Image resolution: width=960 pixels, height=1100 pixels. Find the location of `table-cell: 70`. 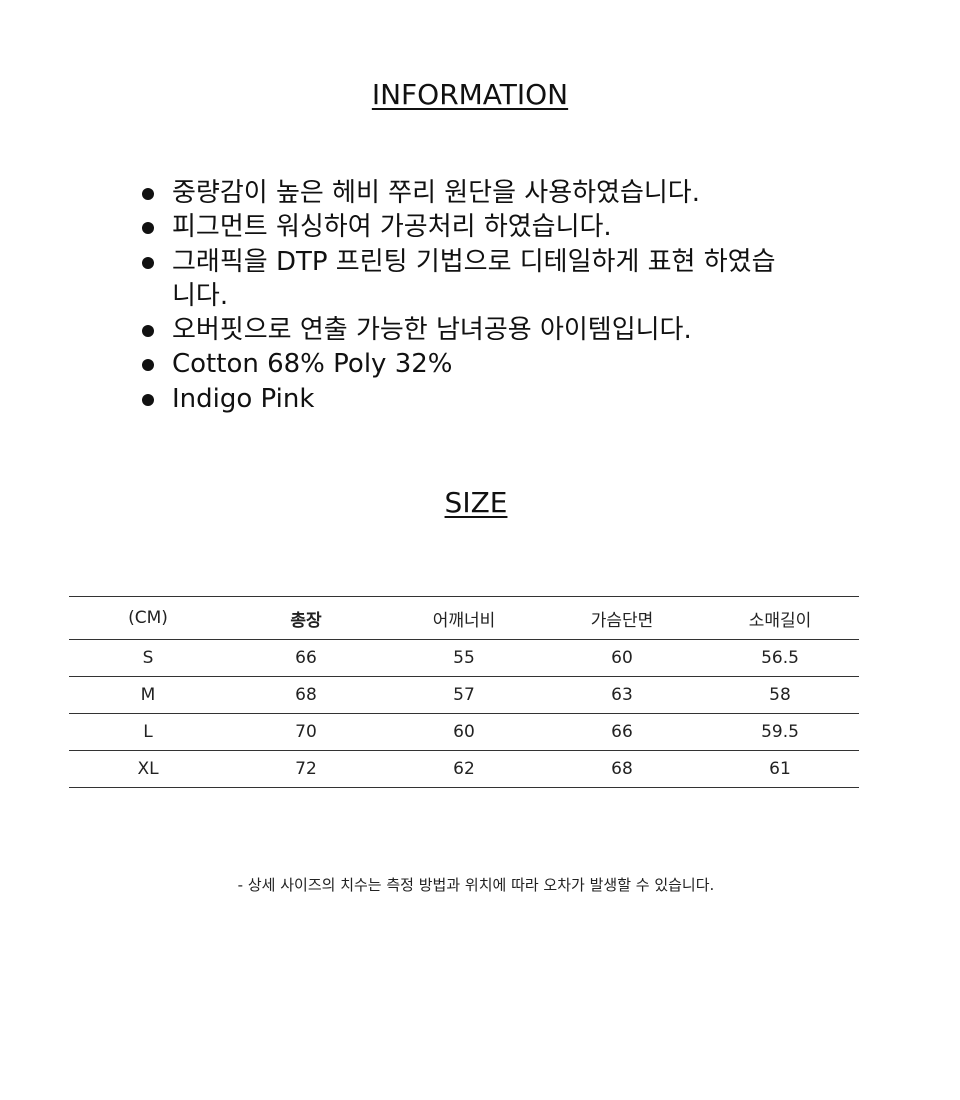

table-cell: 70 is located at coordinates (306, 732).